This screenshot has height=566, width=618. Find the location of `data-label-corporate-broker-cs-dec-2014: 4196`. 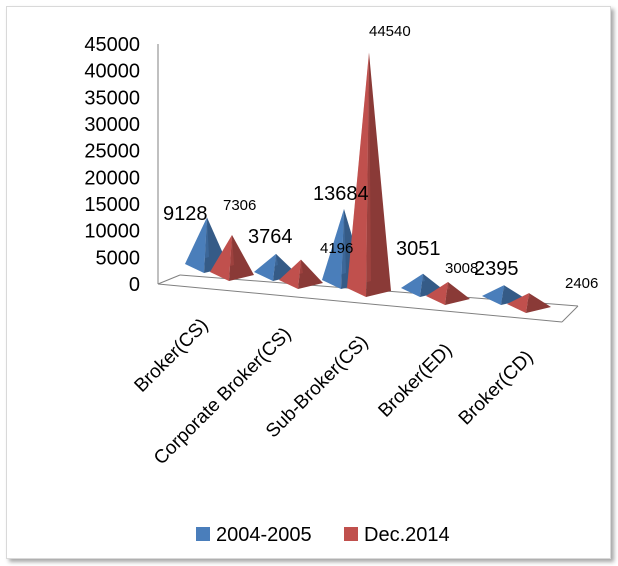

data-label-corporate-broker-cs-dec-2014: 4196 is located at coordinates (336, 248).